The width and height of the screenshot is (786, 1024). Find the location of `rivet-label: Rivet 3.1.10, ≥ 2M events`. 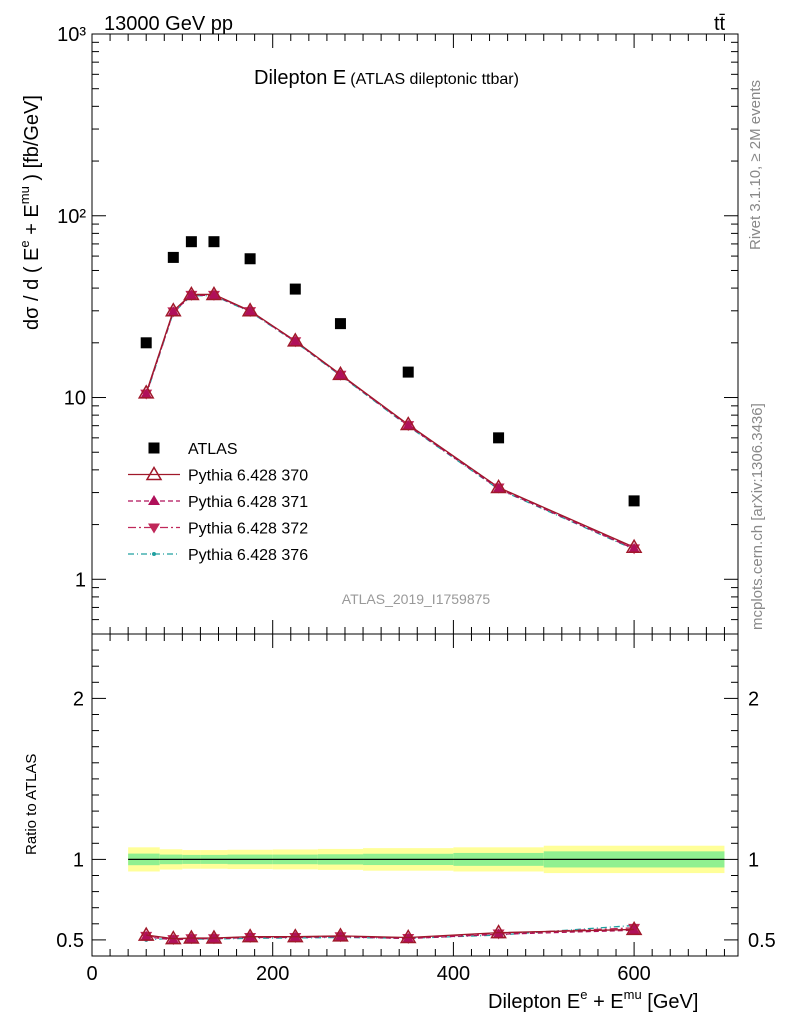

rivet-label: Rivet 3.1.10, ≥ 2M events is located at coordinates (755, 165).